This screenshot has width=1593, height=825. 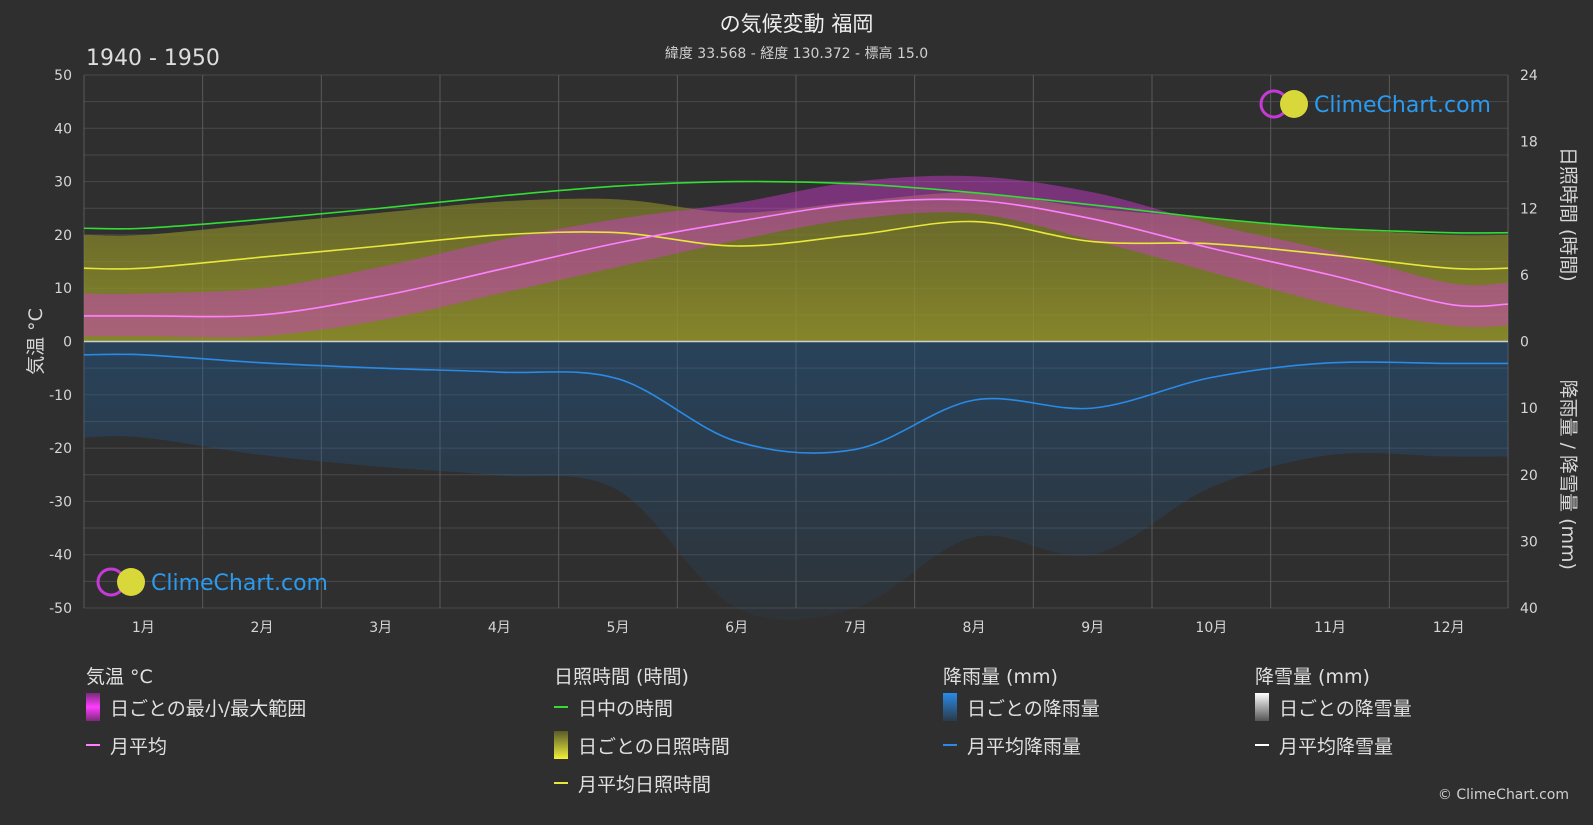 What do you see at coordinates (93, 707) in the screenshot?
I see `temp-range-swatch` at bounding box center [93, 707].